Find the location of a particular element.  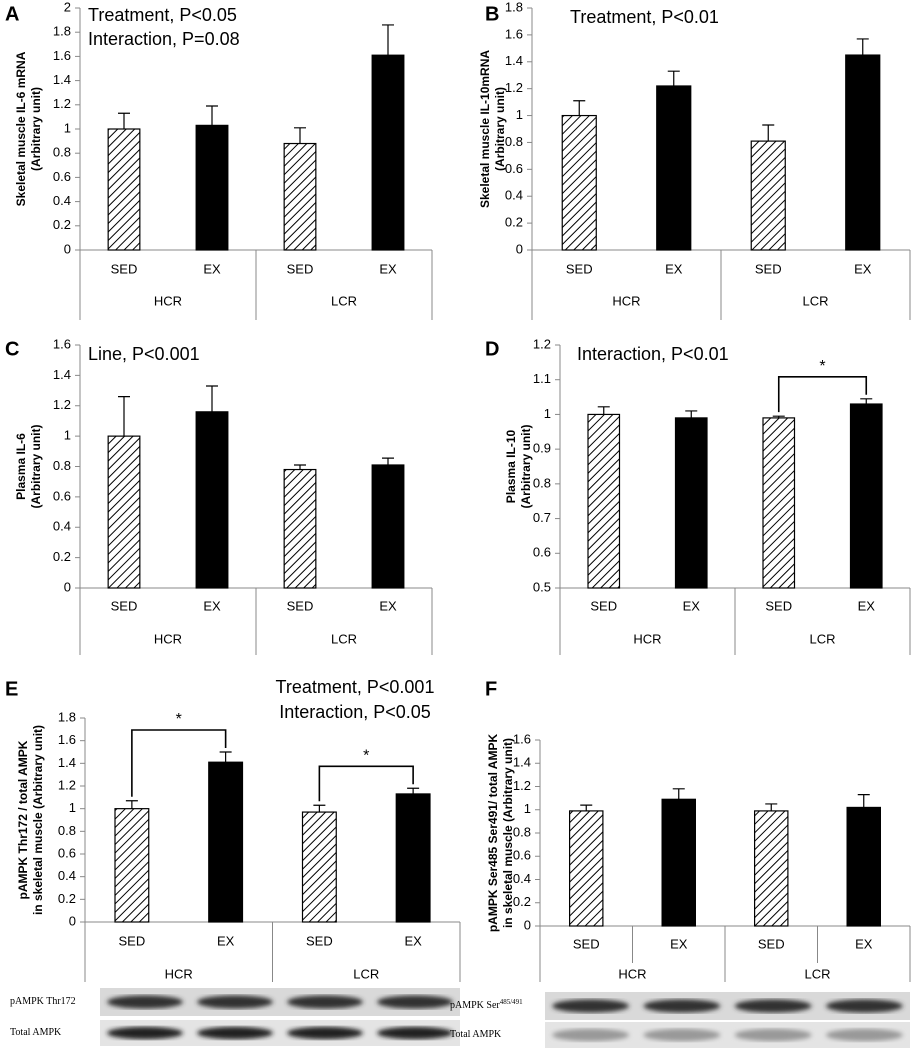

panel-letter: E is located at coordinates (11, 689).